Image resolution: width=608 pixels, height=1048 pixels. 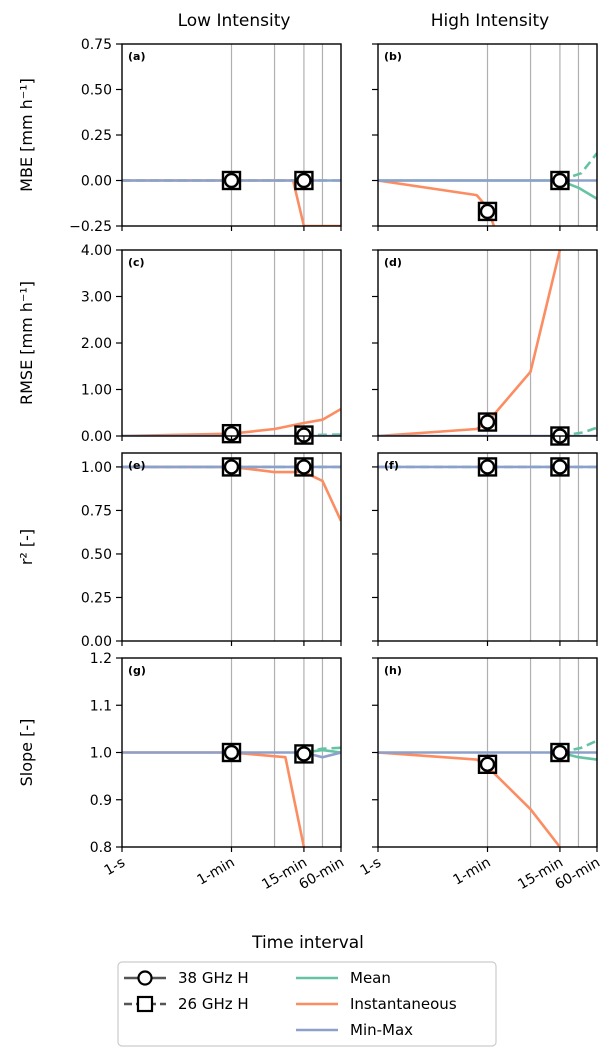 What do you see at coordinates (381, 1030) in the screenshot?
I see `legend-label: Min-Max` at bounding box center [381, 1030].